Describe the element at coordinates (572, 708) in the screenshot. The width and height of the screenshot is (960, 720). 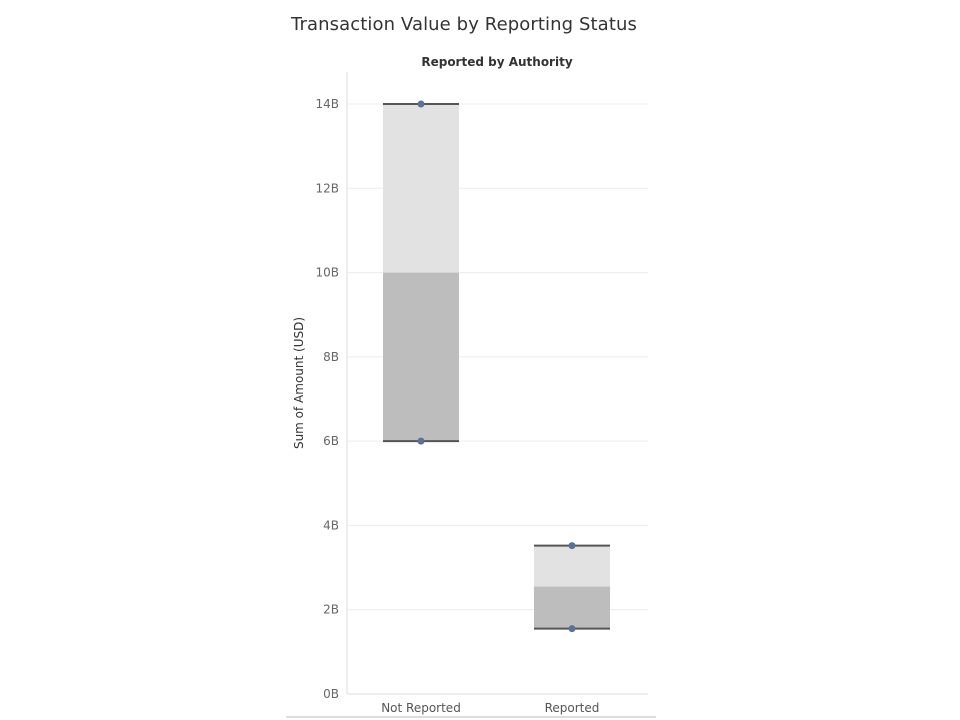
I see `x-tick-label: Reported` at that location.